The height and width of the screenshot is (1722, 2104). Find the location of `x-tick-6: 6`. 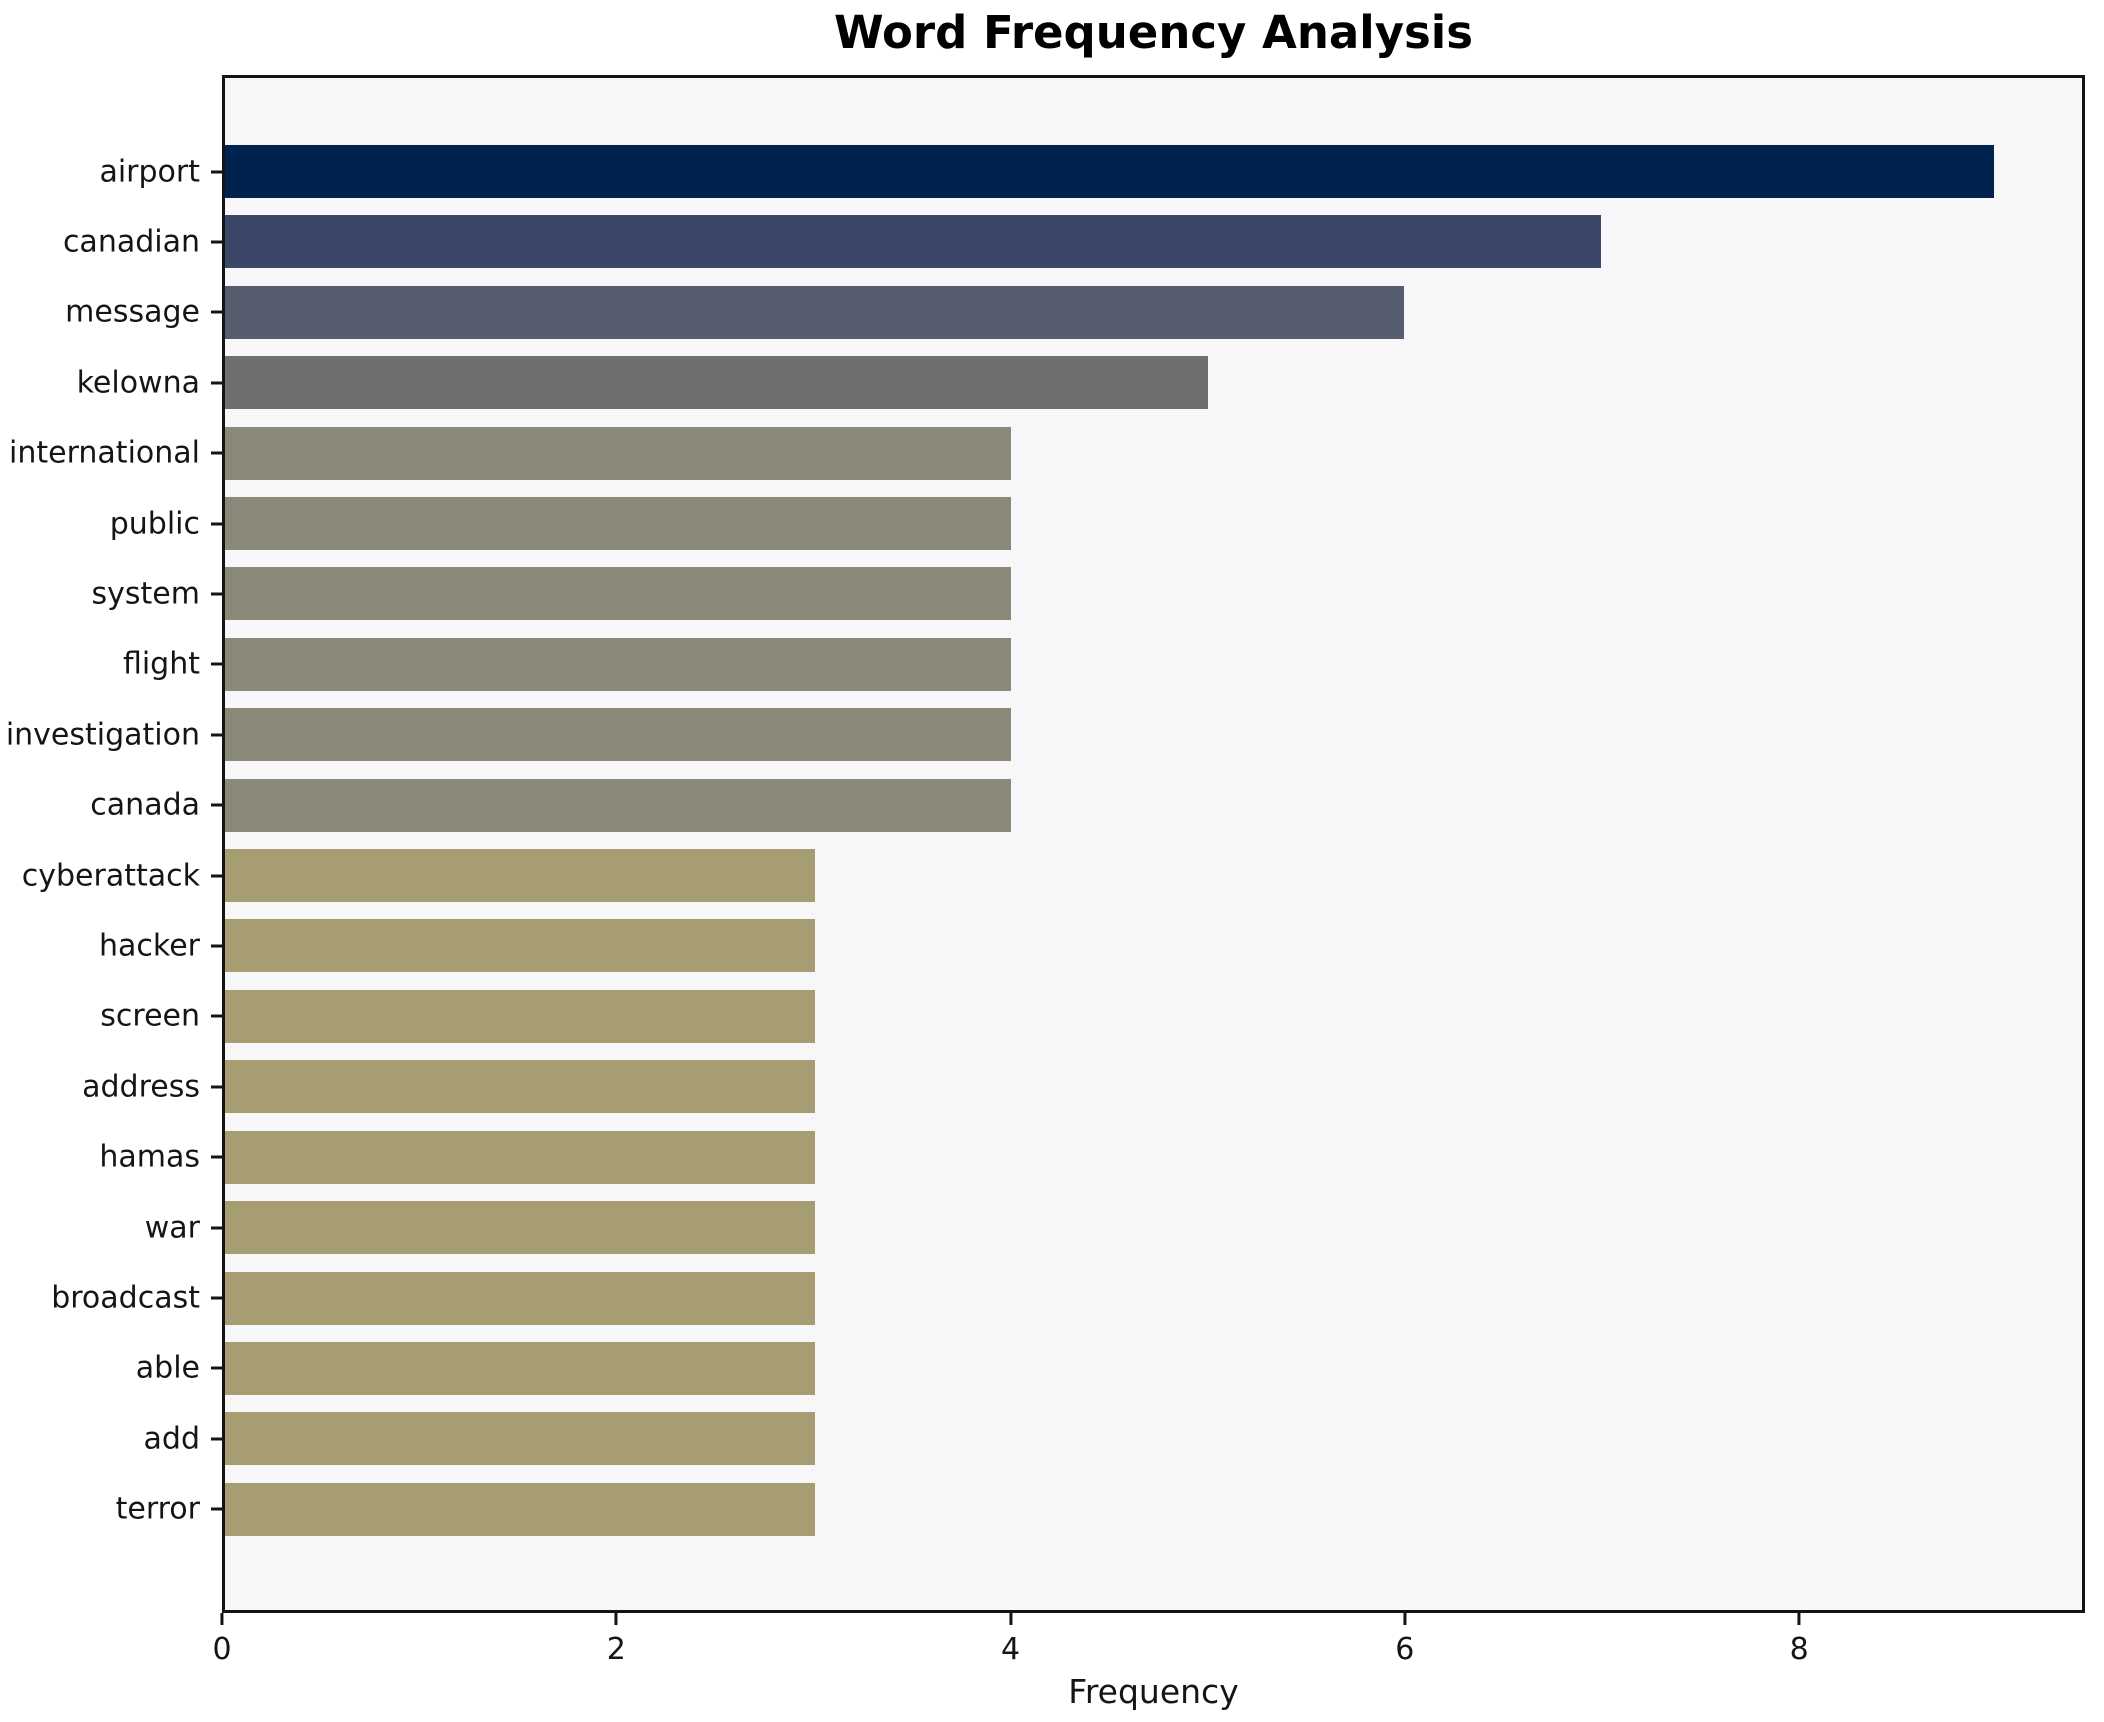

x-tick-6: 6 is located at coordinates (1404, 1640).